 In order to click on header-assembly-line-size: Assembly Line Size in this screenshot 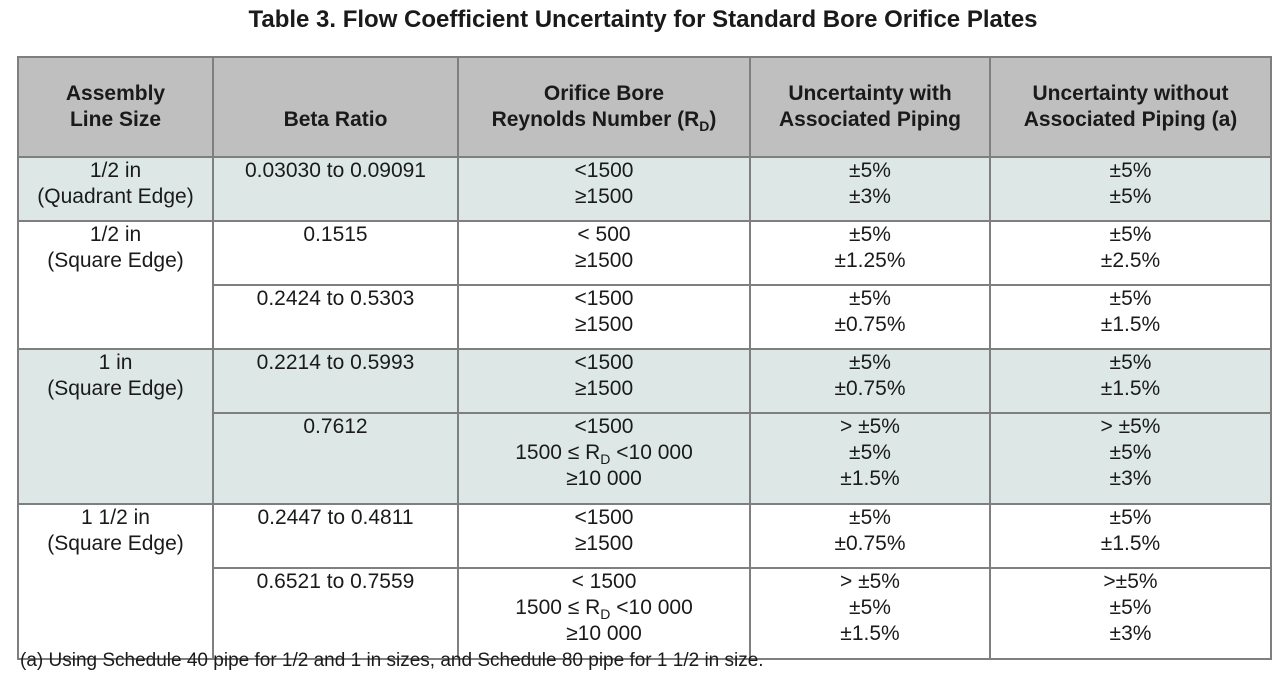, I will do `click(115, 107)`.